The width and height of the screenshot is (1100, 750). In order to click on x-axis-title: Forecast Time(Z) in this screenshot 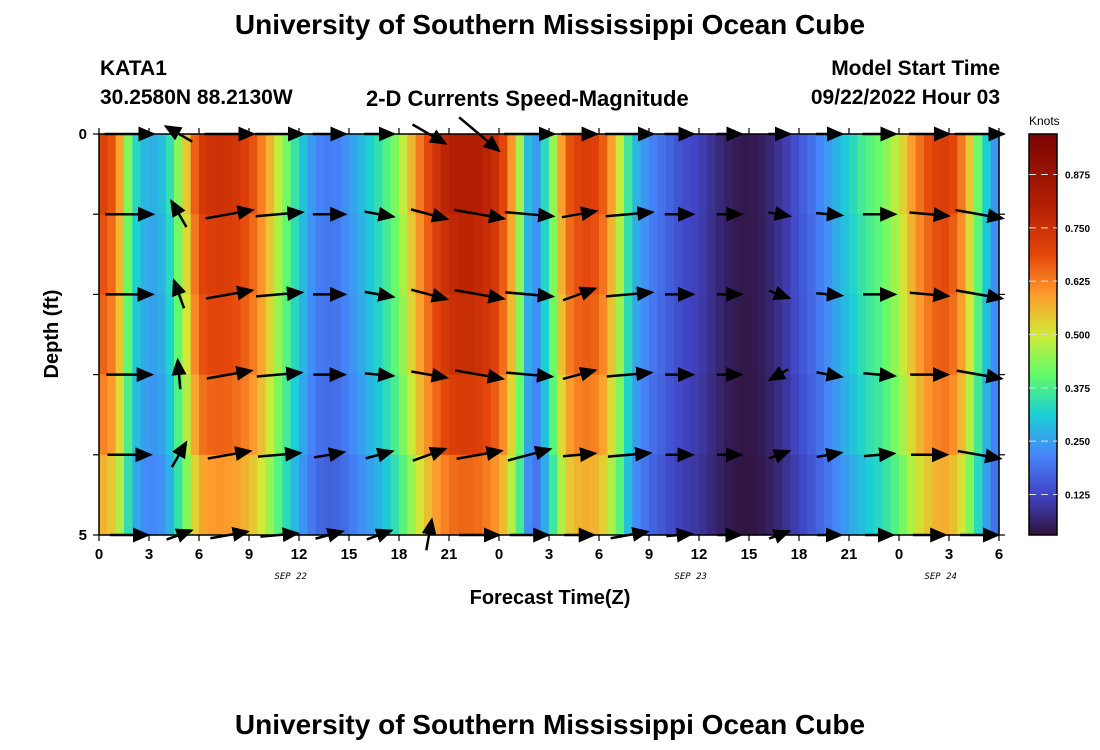, I will do `click(550, 598)`.